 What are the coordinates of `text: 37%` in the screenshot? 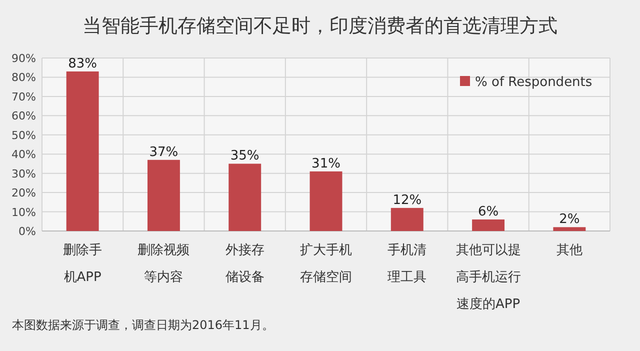 It's located at (163, 152).